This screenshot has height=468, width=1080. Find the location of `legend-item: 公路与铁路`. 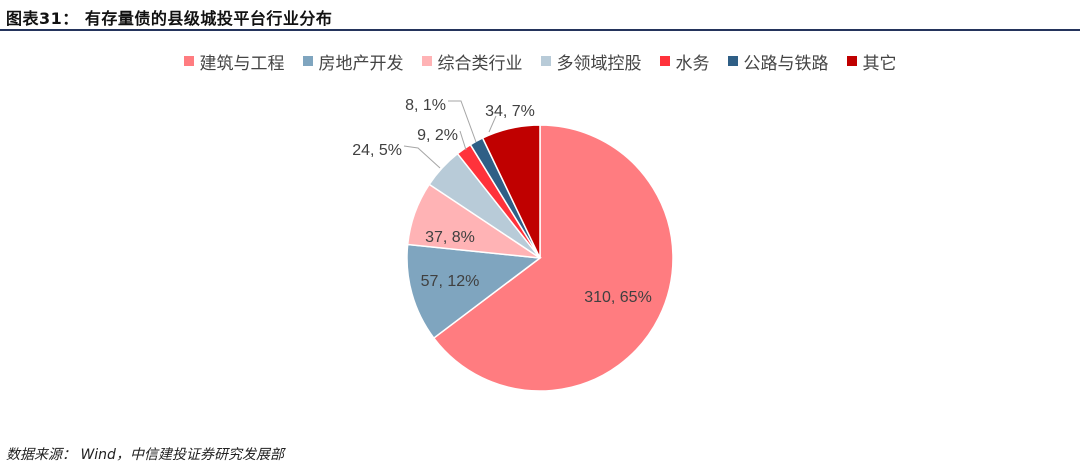

legend-item: 公路与铁路 is located at coordinates (778, 61).